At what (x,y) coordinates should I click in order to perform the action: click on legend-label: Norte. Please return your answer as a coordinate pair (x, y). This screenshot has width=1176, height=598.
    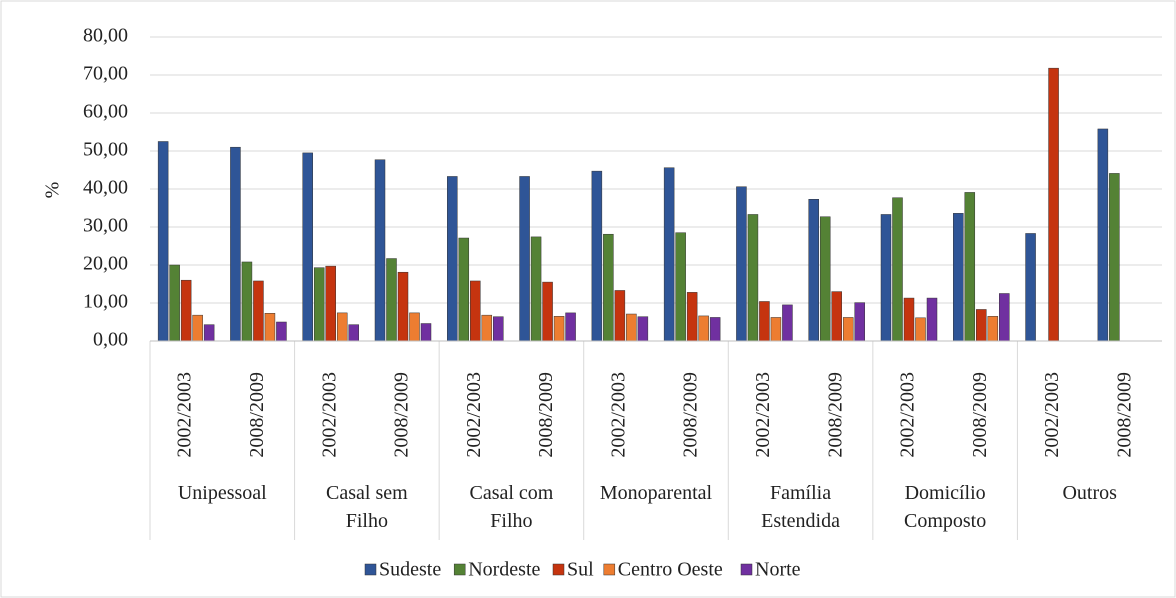
    Looking at the image, I should click on (778, 570).